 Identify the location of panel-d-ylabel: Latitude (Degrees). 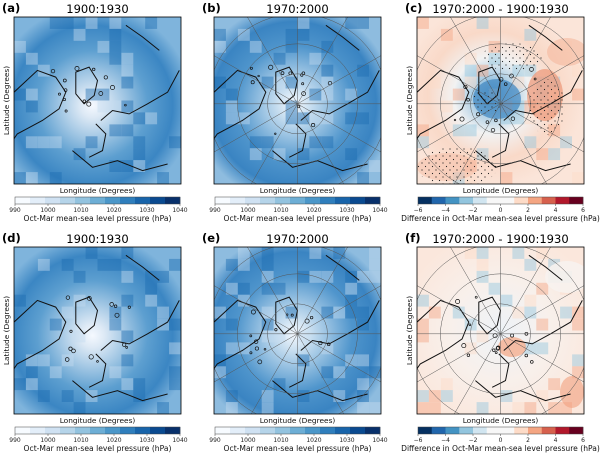
(6, 330).